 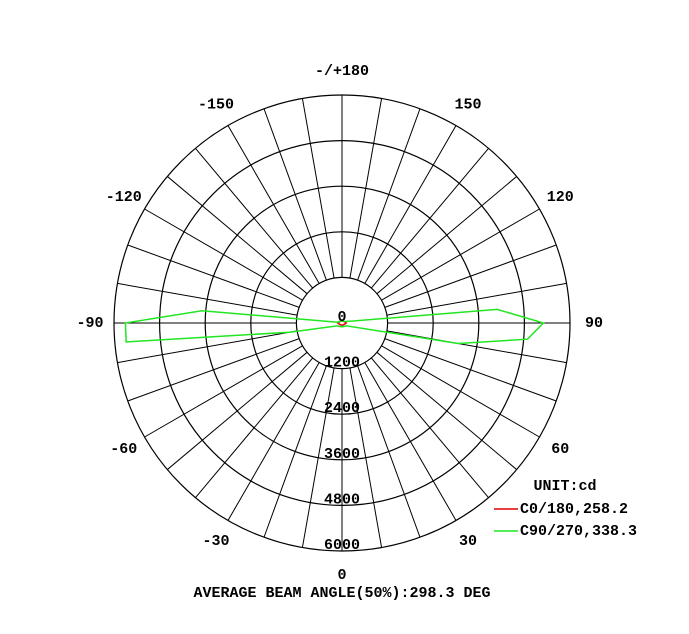 What do you see at coordinates (467, 105) in the screenshot?
I see `angle-tick-label: 150` at bounding box center [467, 105].